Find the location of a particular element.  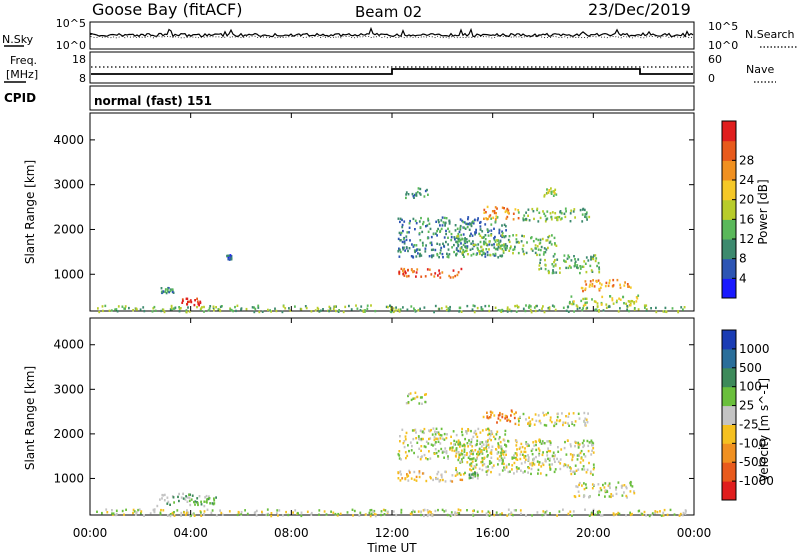

velocity-scatter-region is located at coordinates (524, 457).